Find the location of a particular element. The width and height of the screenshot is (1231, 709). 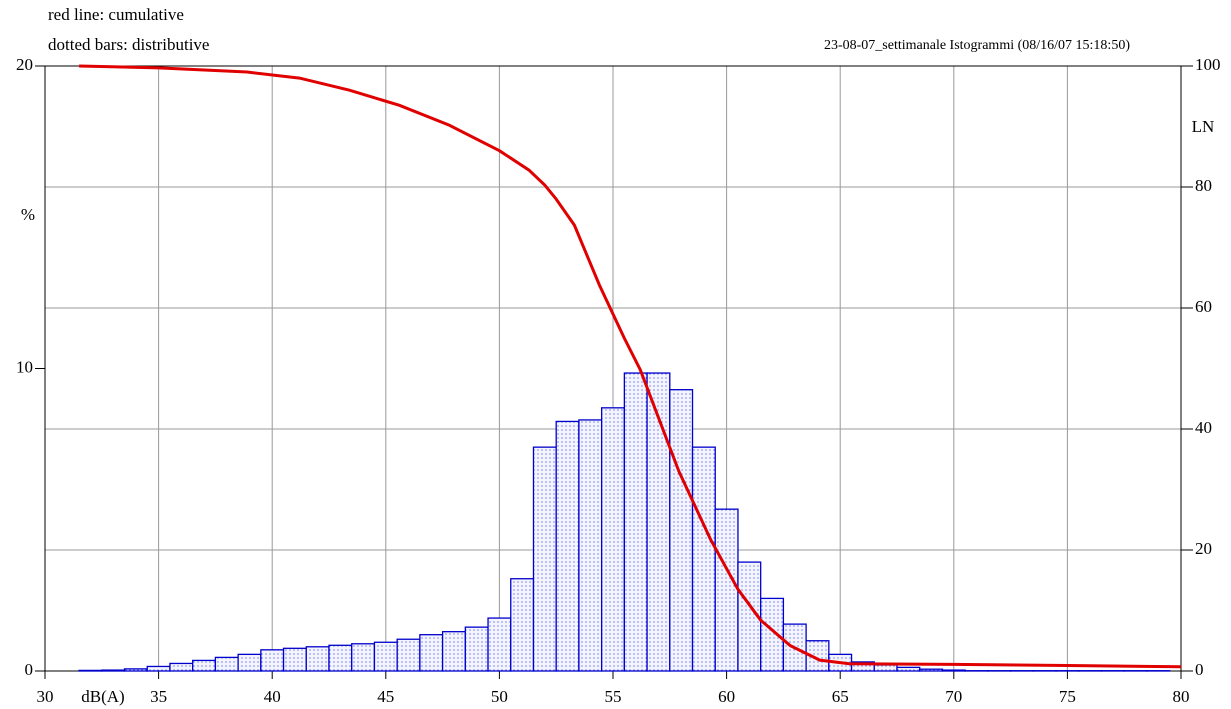

x-tick-label: 80 is located at coordinates (1181, 696).